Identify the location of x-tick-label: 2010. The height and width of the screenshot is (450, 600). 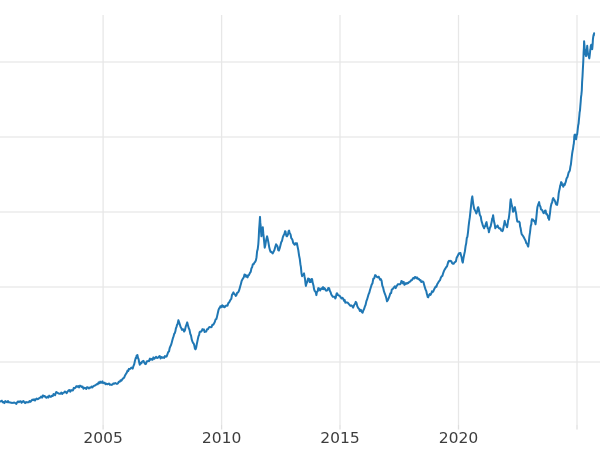
(221, 438).